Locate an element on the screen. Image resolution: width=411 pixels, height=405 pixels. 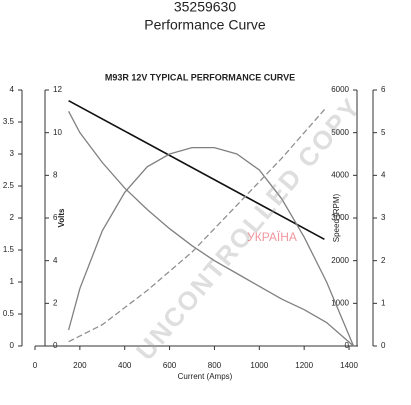
y-tick-label: 2000 is located at coordinates (340, 260).